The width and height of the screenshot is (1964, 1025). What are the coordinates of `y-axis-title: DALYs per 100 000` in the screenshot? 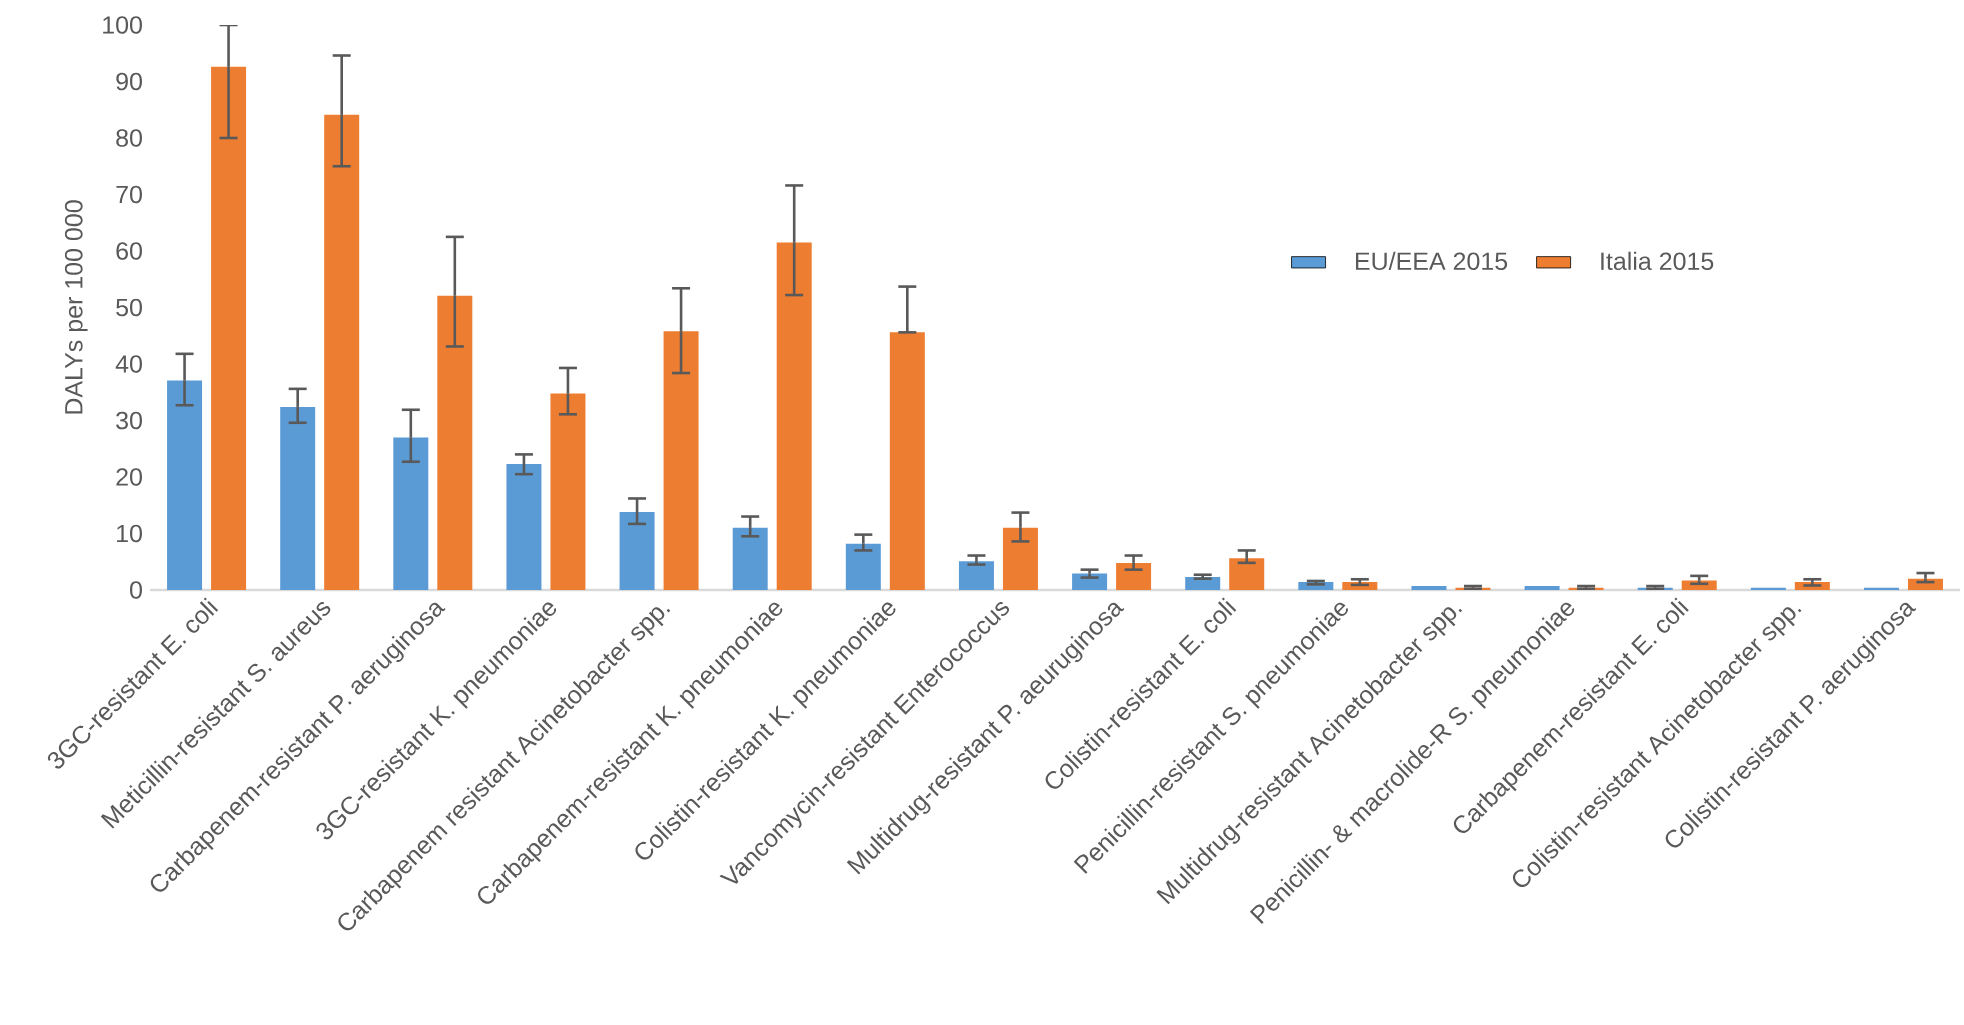 It's located at (76, 307).